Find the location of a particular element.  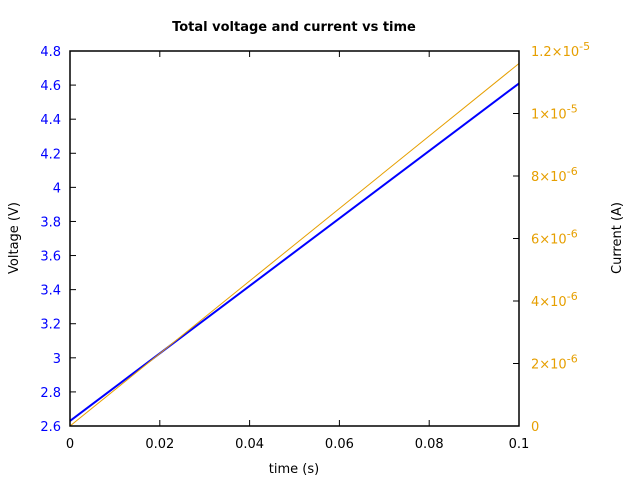

x-tick-label: 0.06 is located at coordinates (339, 444).